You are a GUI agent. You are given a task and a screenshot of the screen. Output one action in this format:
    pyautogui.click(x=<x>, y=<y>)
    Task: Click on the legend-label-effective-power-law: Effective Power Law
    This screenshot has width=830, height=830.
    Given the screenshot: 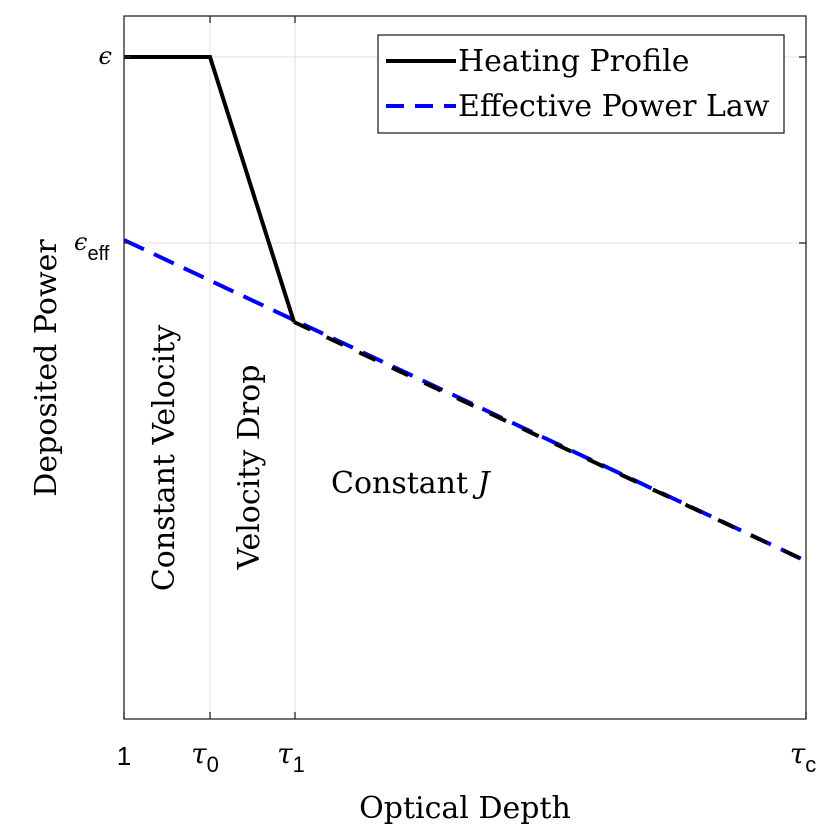 What is the action you would take?
    pyautogui.click(x=614, y=106)
    